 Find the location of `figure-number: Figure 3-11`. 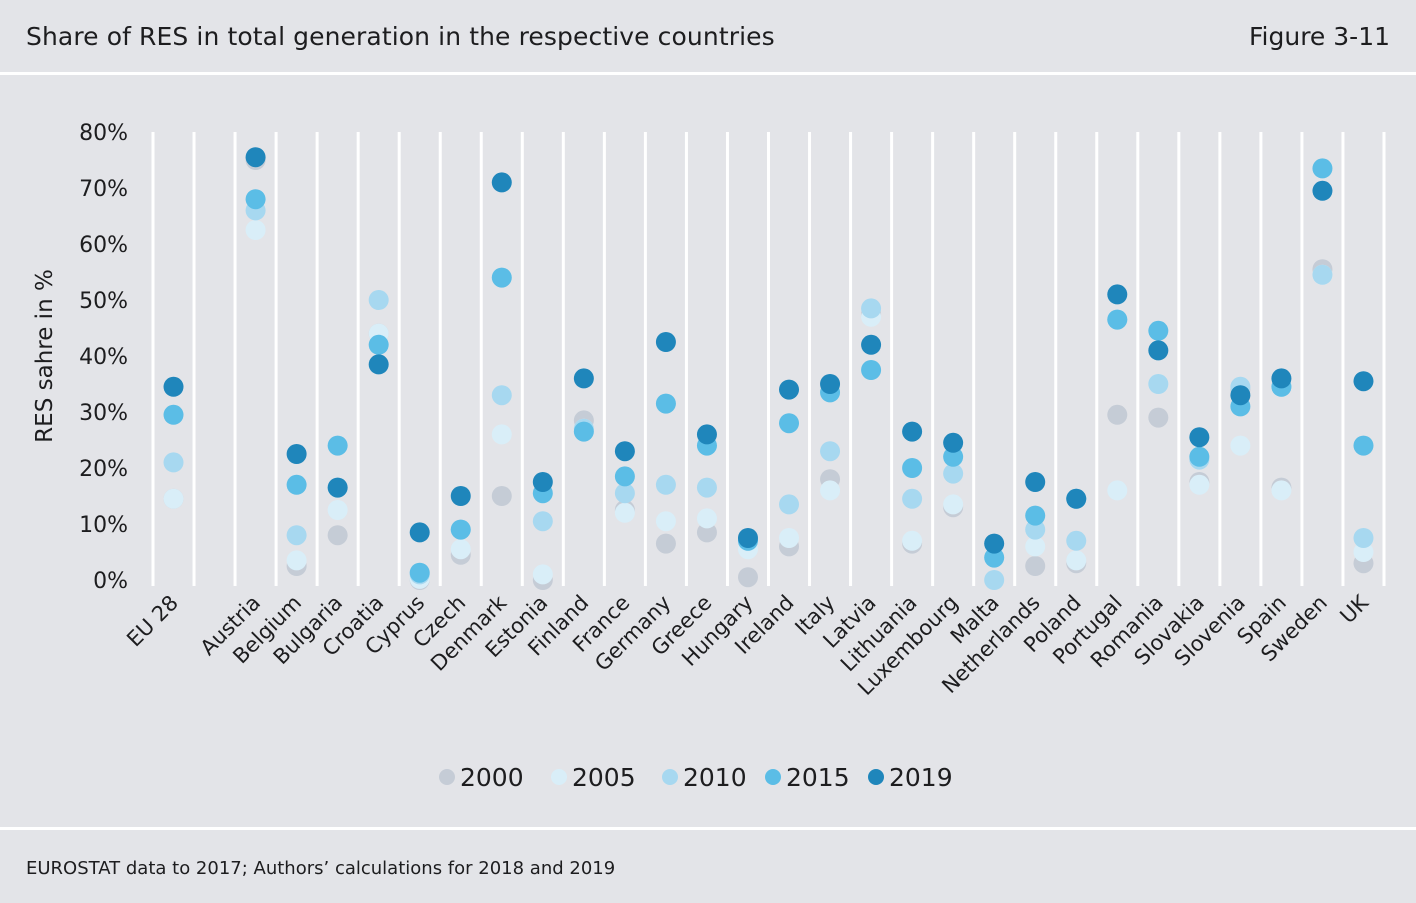

figure-number: Figure 3-11 is located at coordinates (1319, 36).